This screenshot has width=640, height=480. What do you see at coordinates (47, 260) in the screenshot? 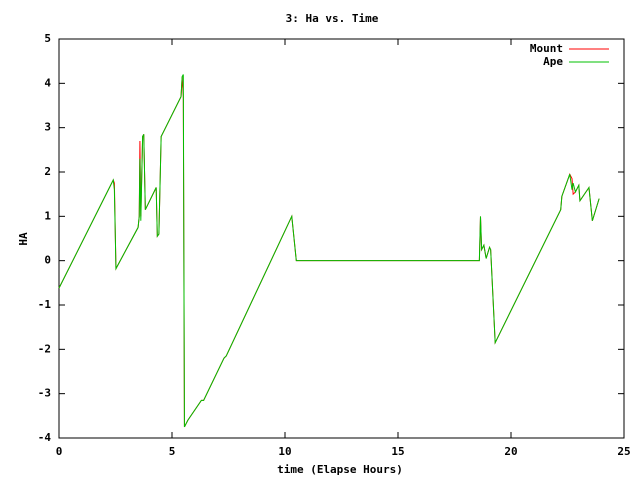
I see `y-tick-label: 0` at bounding box center [47, 260].